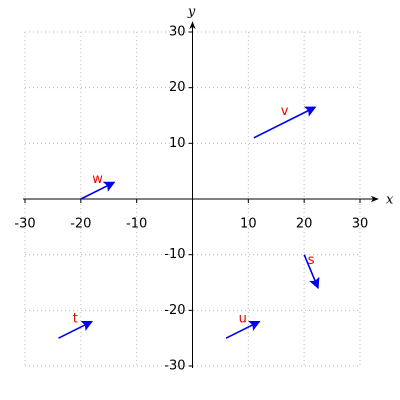  What do you see at coordinates (174, 366) in the screenshot?
I see `y-tick-label: -30` at bounding box center [174, 366].